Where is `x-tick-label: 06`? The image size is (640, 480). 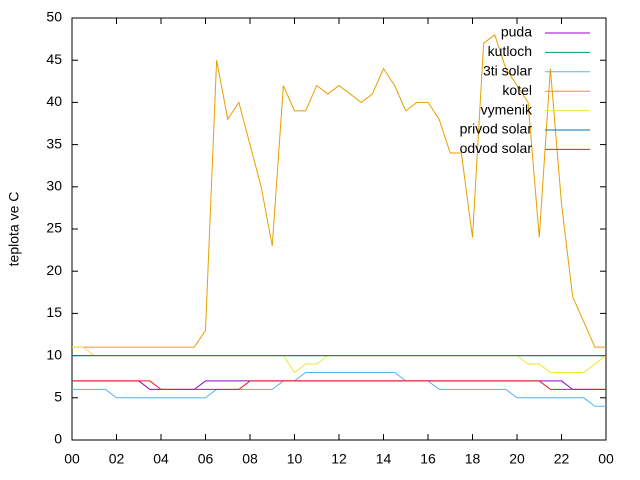 x-tick-label: 06 is located at coordinates (206, 459).